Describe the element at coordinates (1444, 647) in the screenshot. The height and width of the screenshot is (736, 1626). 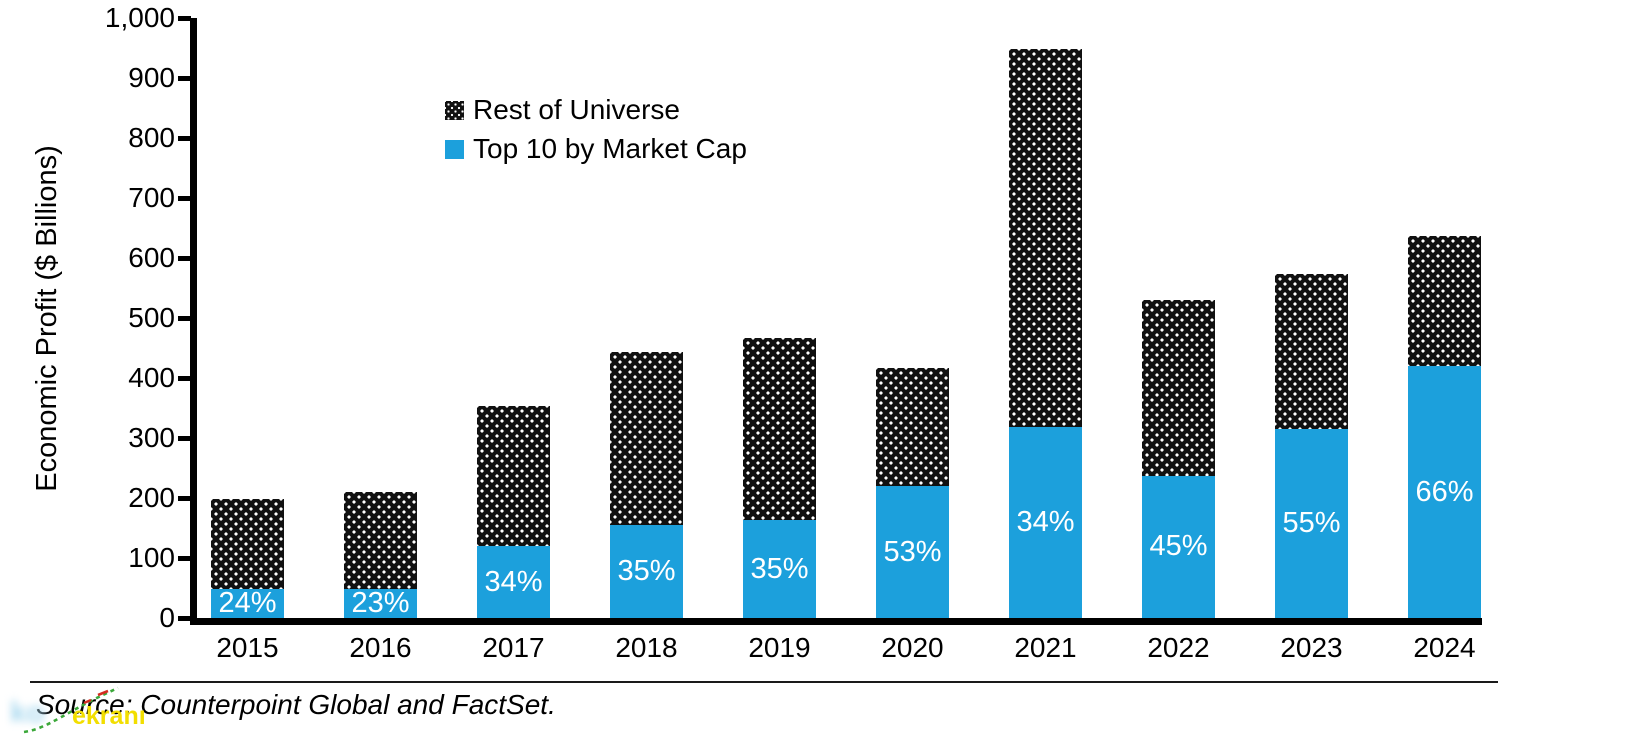
I see `x-axis-label-2024: 2024` at that location.